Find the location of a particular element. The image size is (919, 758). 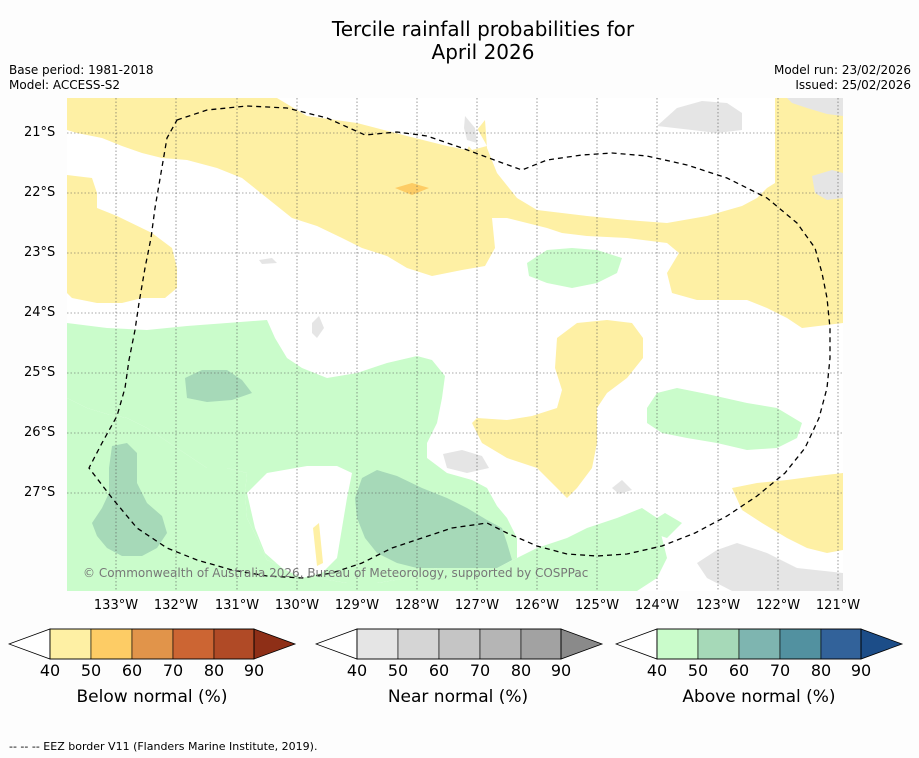

colorbar-near-title: Near normal (%) is located at coordinates (458, 697).